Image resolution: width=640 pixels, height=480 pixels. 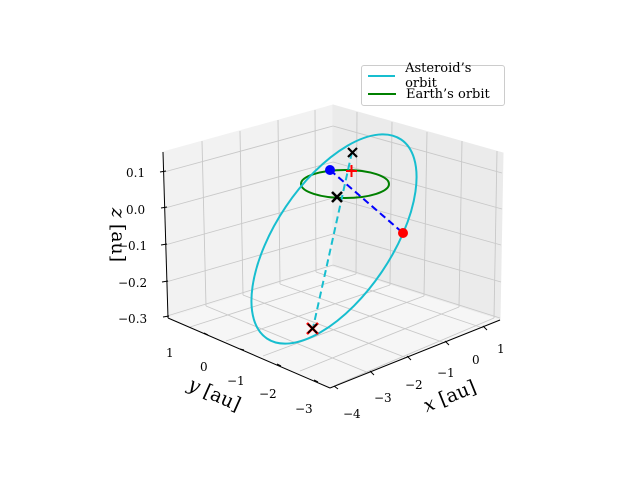 What do you see at coordinates (382, 76) in the screenshot?
I see `legend-swatch-asteroid` at bounding box center [382, 76].